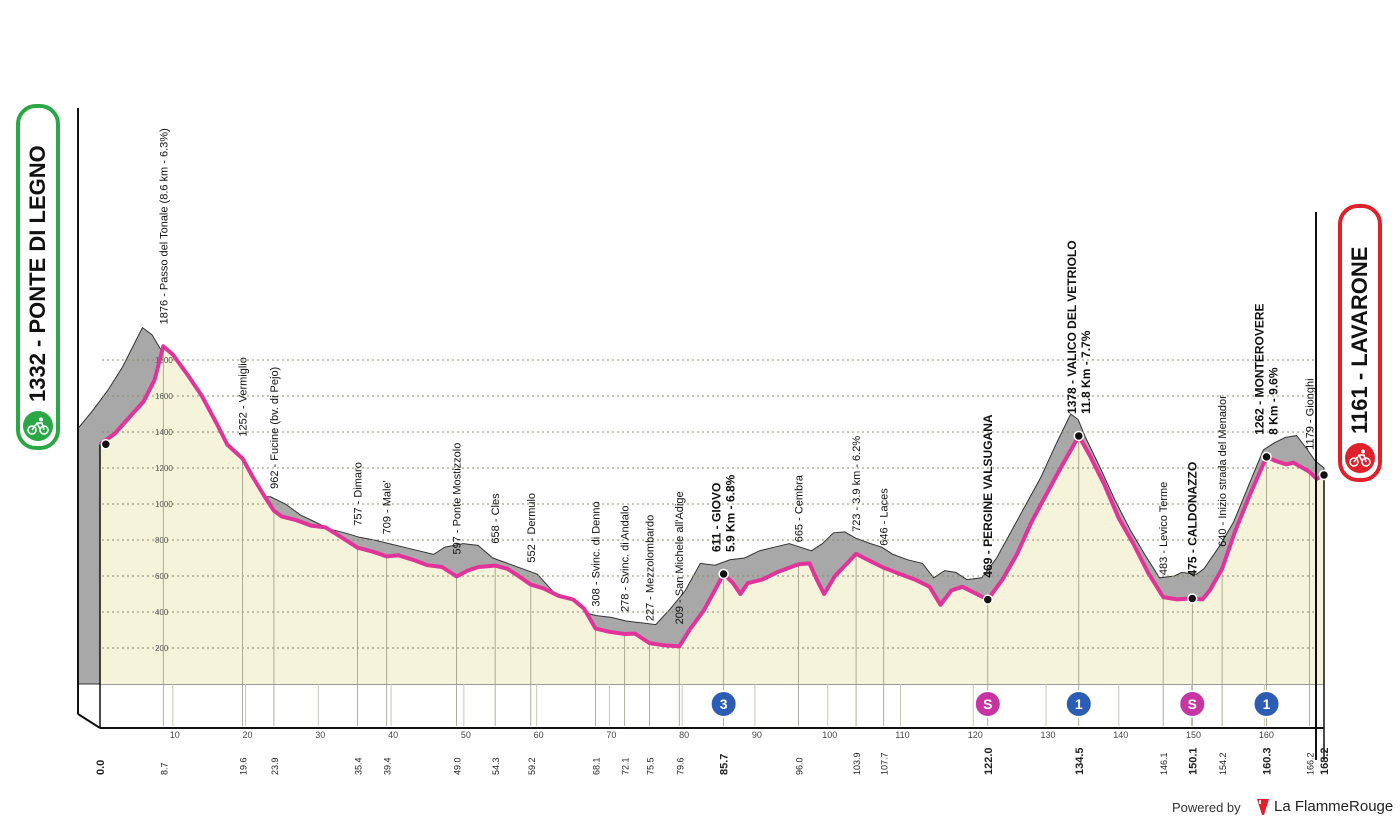 Image resolution: width=1400 pixels, height=825 pixels. I want to click on annotation-label: 665 - Cembra, so click(800, 508).